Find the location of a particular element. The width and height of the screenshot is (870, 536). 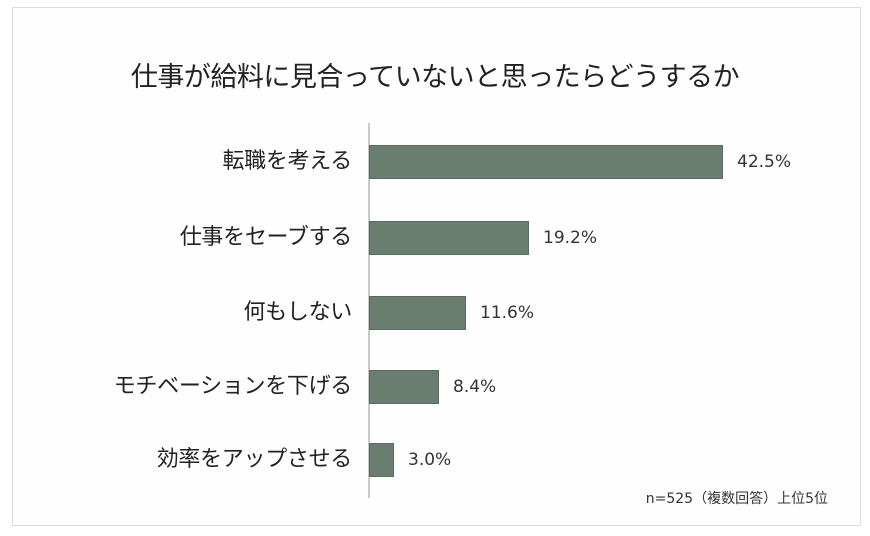

chart-title: 仕事が給料に見合っていないと思ったらどうするか is located at coordinates (435, 77).